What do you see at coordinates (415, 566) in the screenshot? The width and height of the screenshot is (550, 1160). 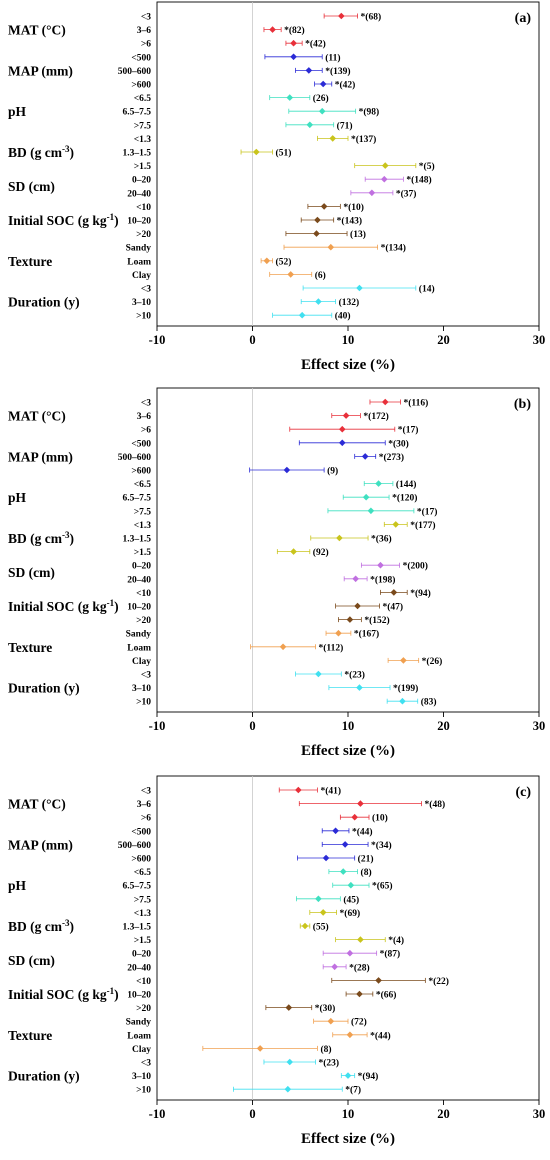 I see `sample-size-label: *(200)` at bounding box center [415, 566].